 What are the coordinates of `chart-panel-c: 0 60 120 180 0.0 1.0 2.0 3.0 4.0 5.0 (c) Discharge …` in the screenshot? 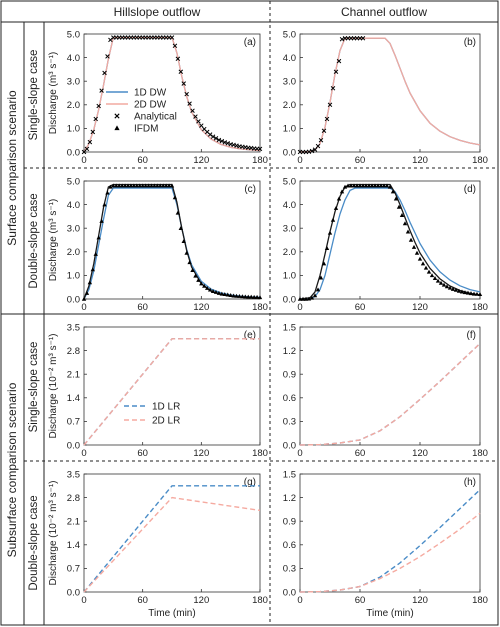 It's located at (158, 244).